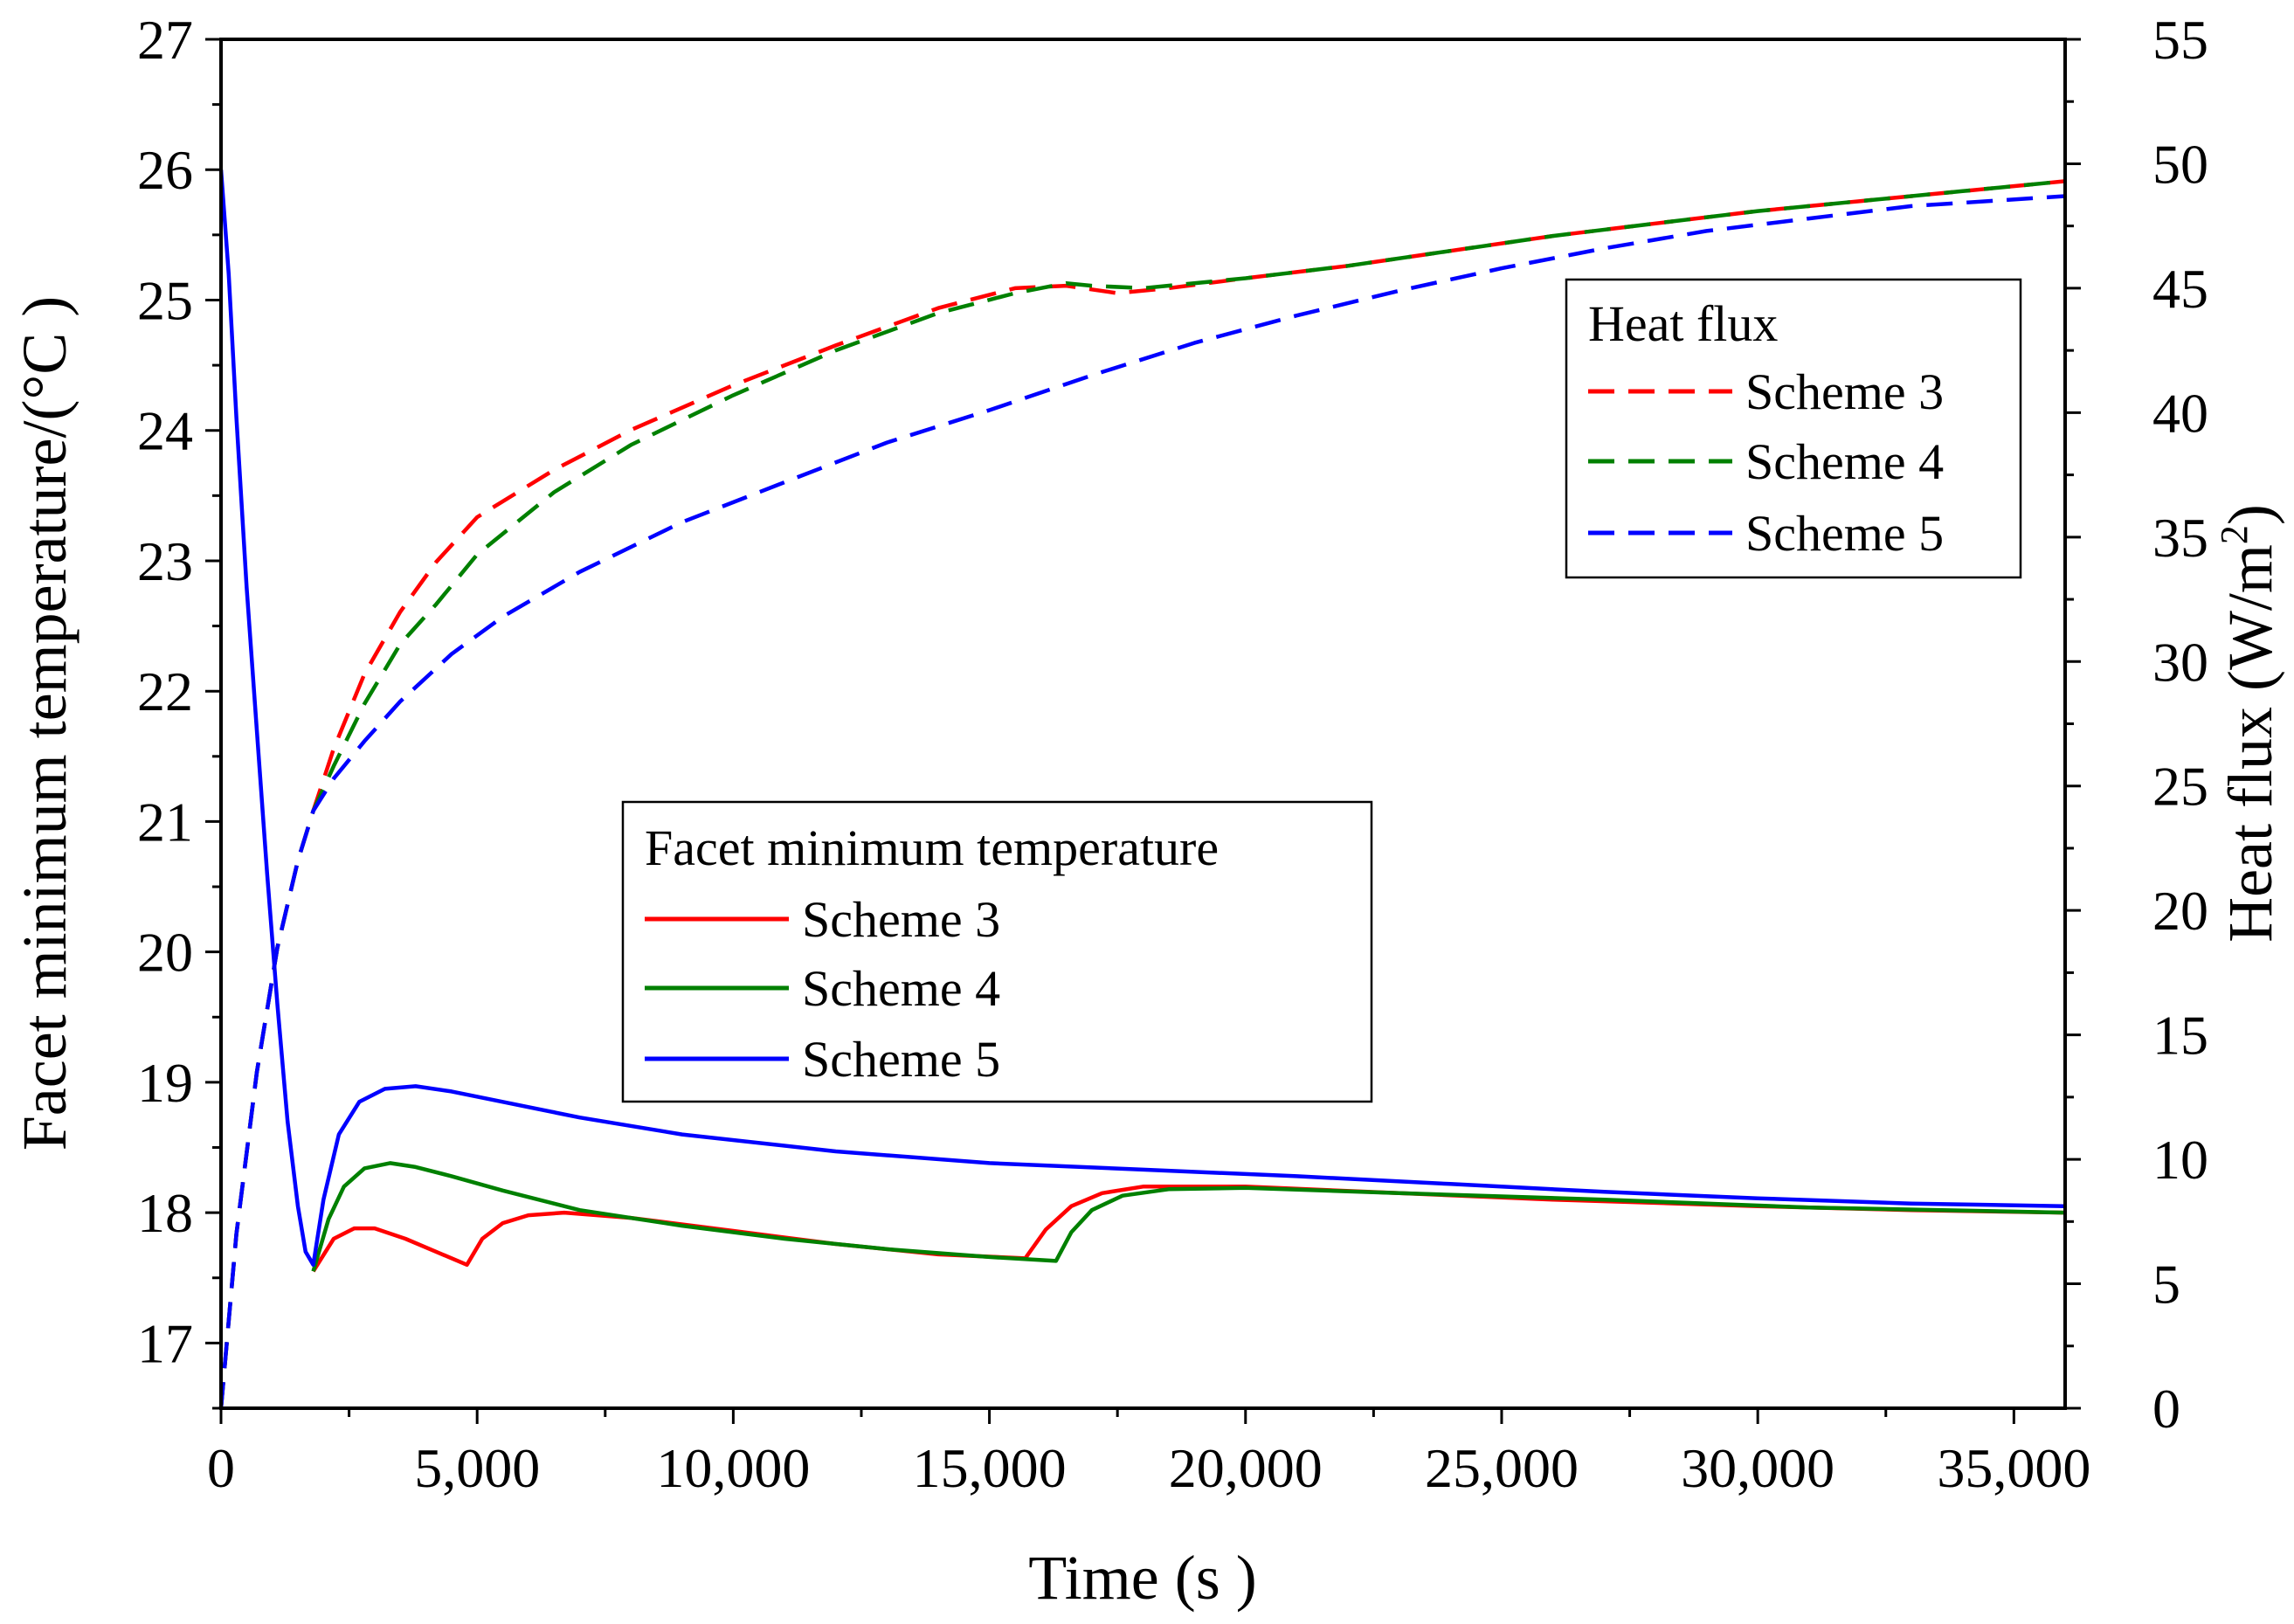  I want to click on temperature-line-scheme4, so click(1188, 1216).